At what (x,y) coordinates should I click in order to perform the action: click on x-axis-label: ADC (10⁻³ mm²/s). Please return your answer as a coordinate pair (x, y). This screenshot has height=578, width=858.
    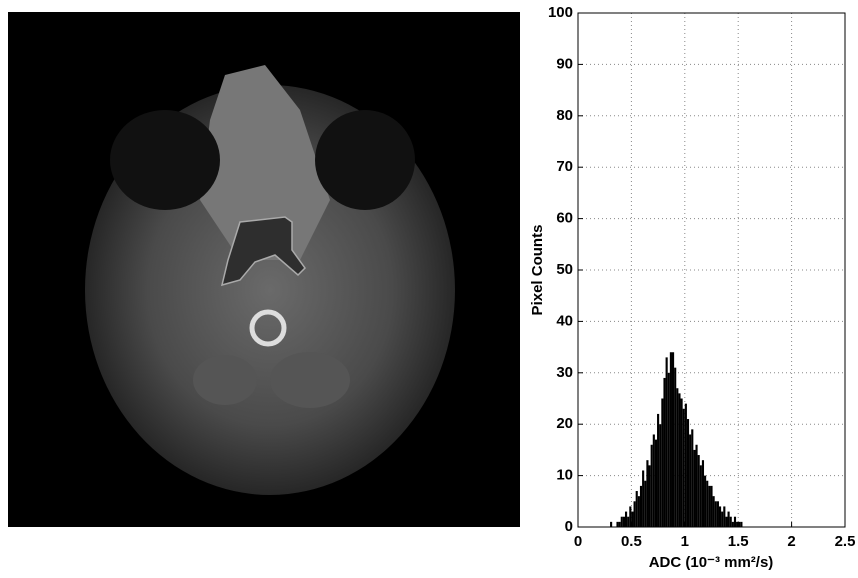
    Looking at the image, I should click on (711, 562).